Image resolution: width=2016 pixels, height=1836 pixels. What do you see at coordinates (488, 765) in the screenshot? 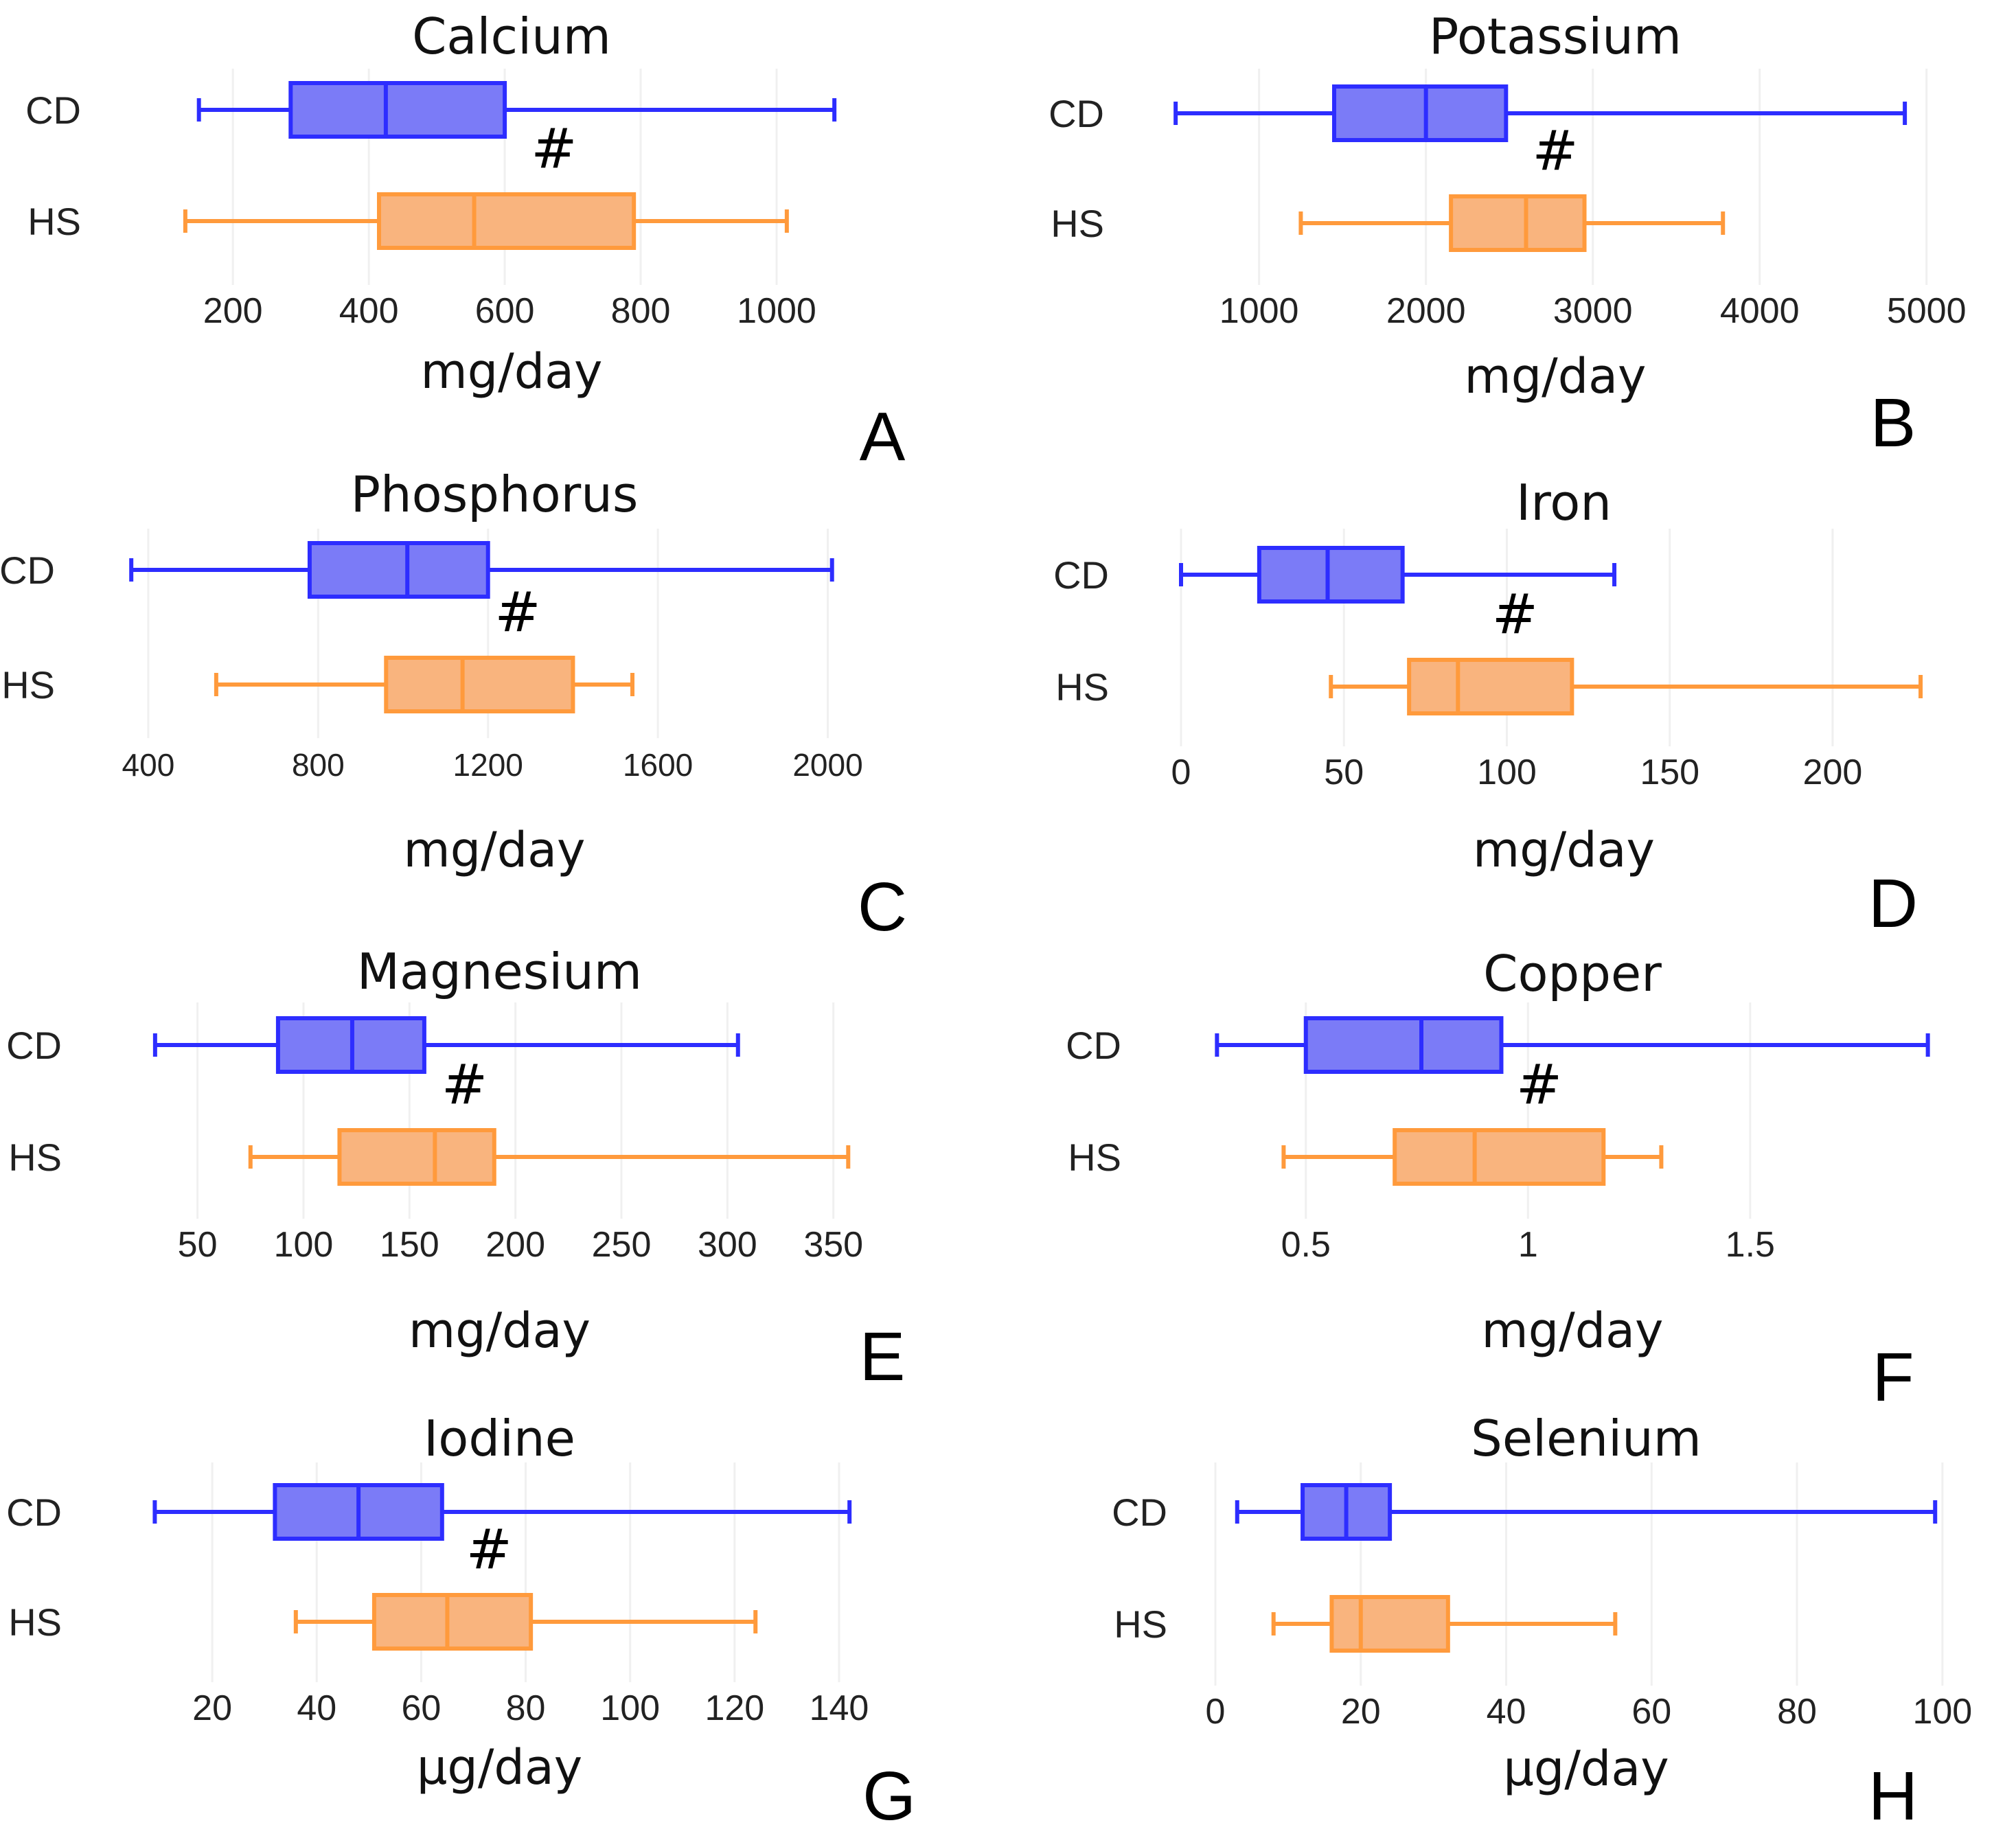
I see `tick-label: 1200` at bounding box center [488, 765].